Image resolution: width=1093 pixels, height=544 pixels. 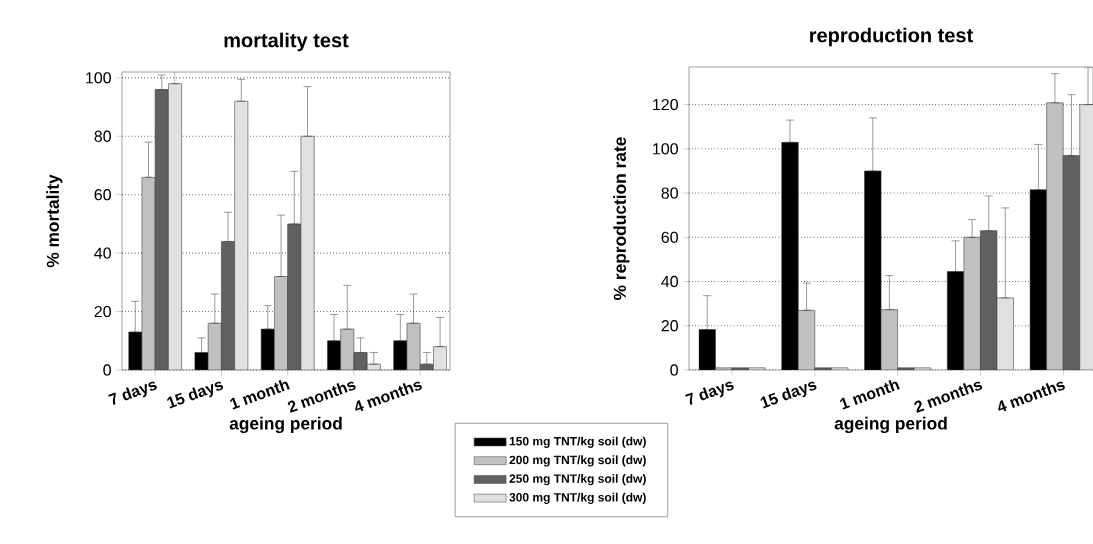 I want to click on legend-label: 150 mg TNT/kg soil (dw), so click(x=577, y=442).